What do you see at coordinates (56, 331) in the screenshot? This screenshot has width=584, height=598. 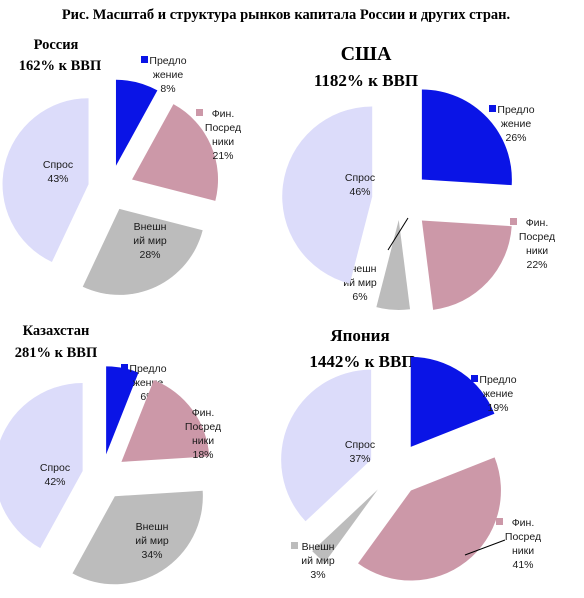 I see `chart-title: Казахстан` at bounding box center [56, 331].